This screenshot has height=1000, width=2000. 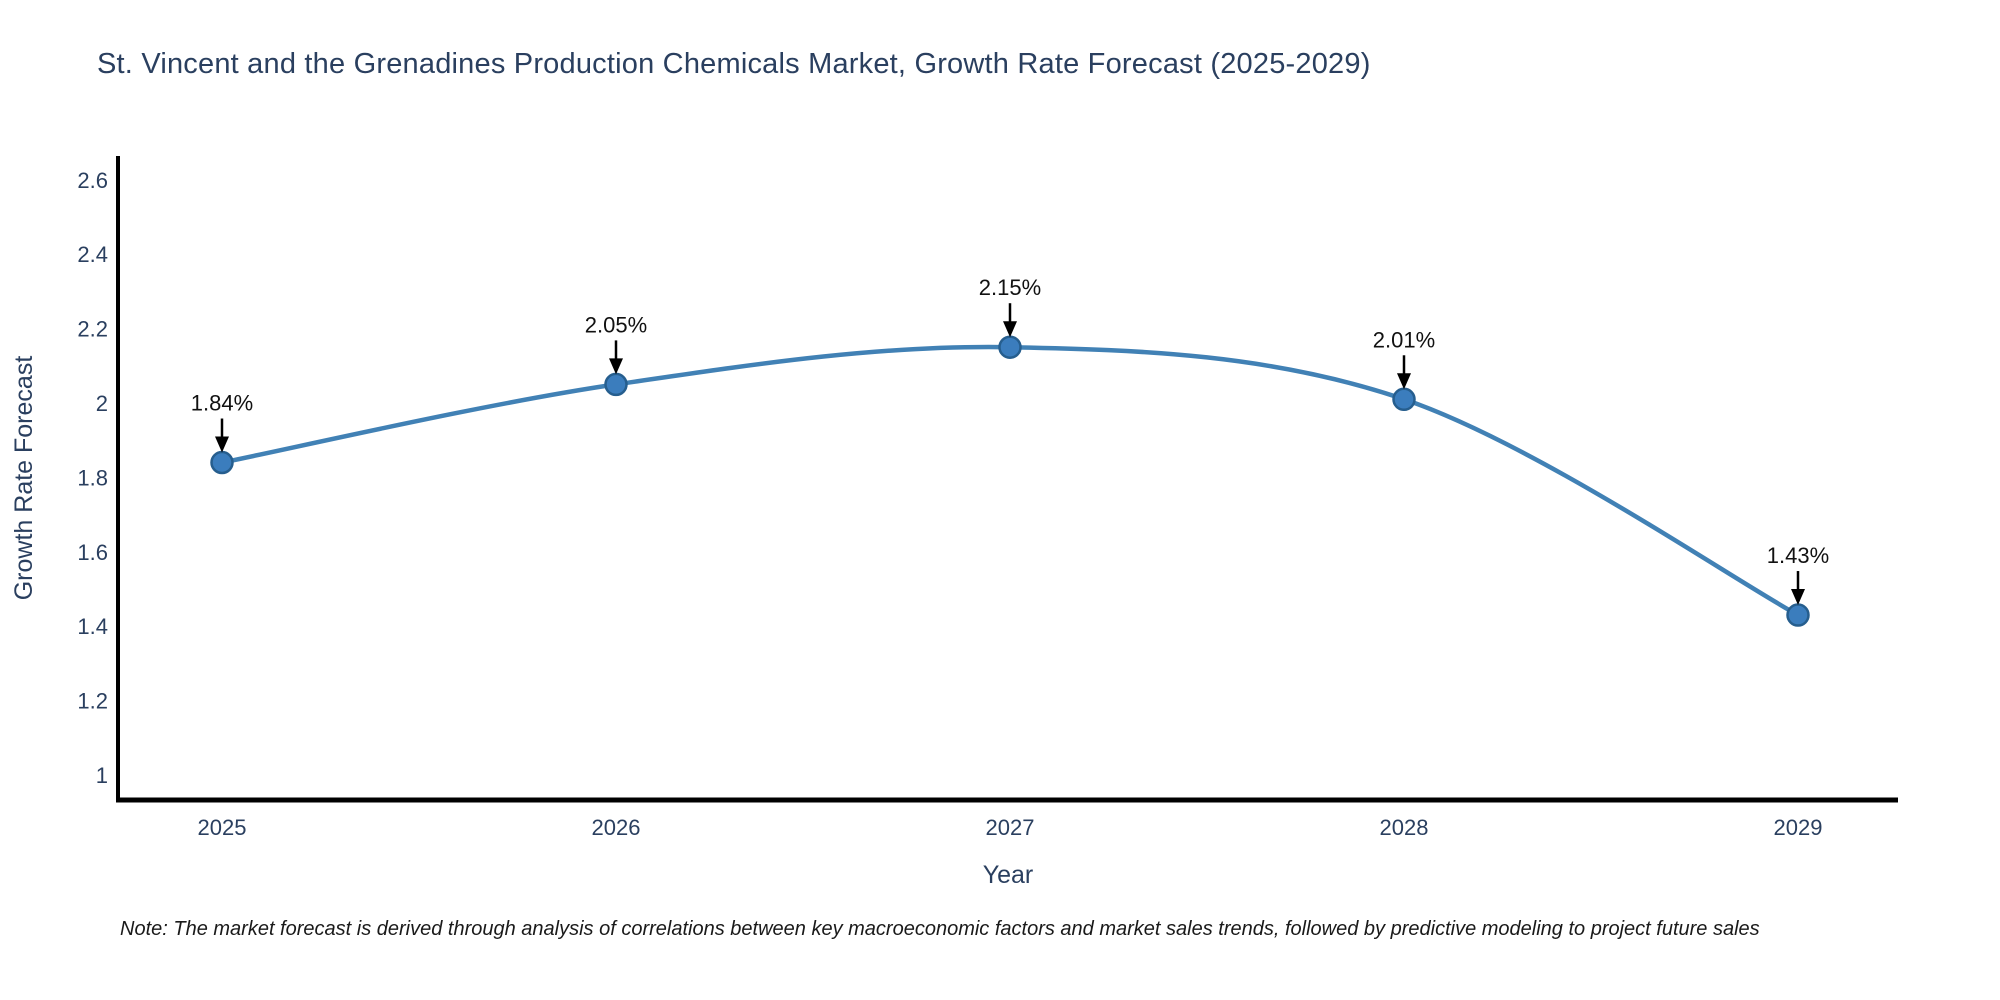 What do you see at coordinates (1010, 287) in the screenshot?
I see `point-value-label: 2.15%` at bounding box center [1010, 287].